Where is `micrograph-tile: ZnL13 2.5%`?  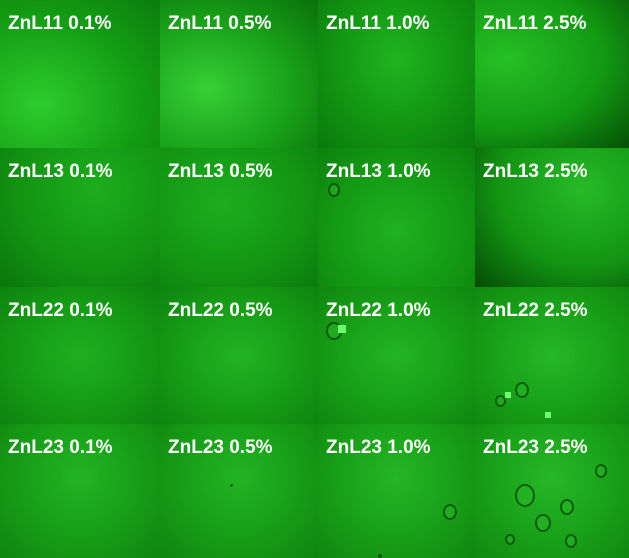 micrograph-tile: ZnL13 2.5% is located at coordinates (552, 217).